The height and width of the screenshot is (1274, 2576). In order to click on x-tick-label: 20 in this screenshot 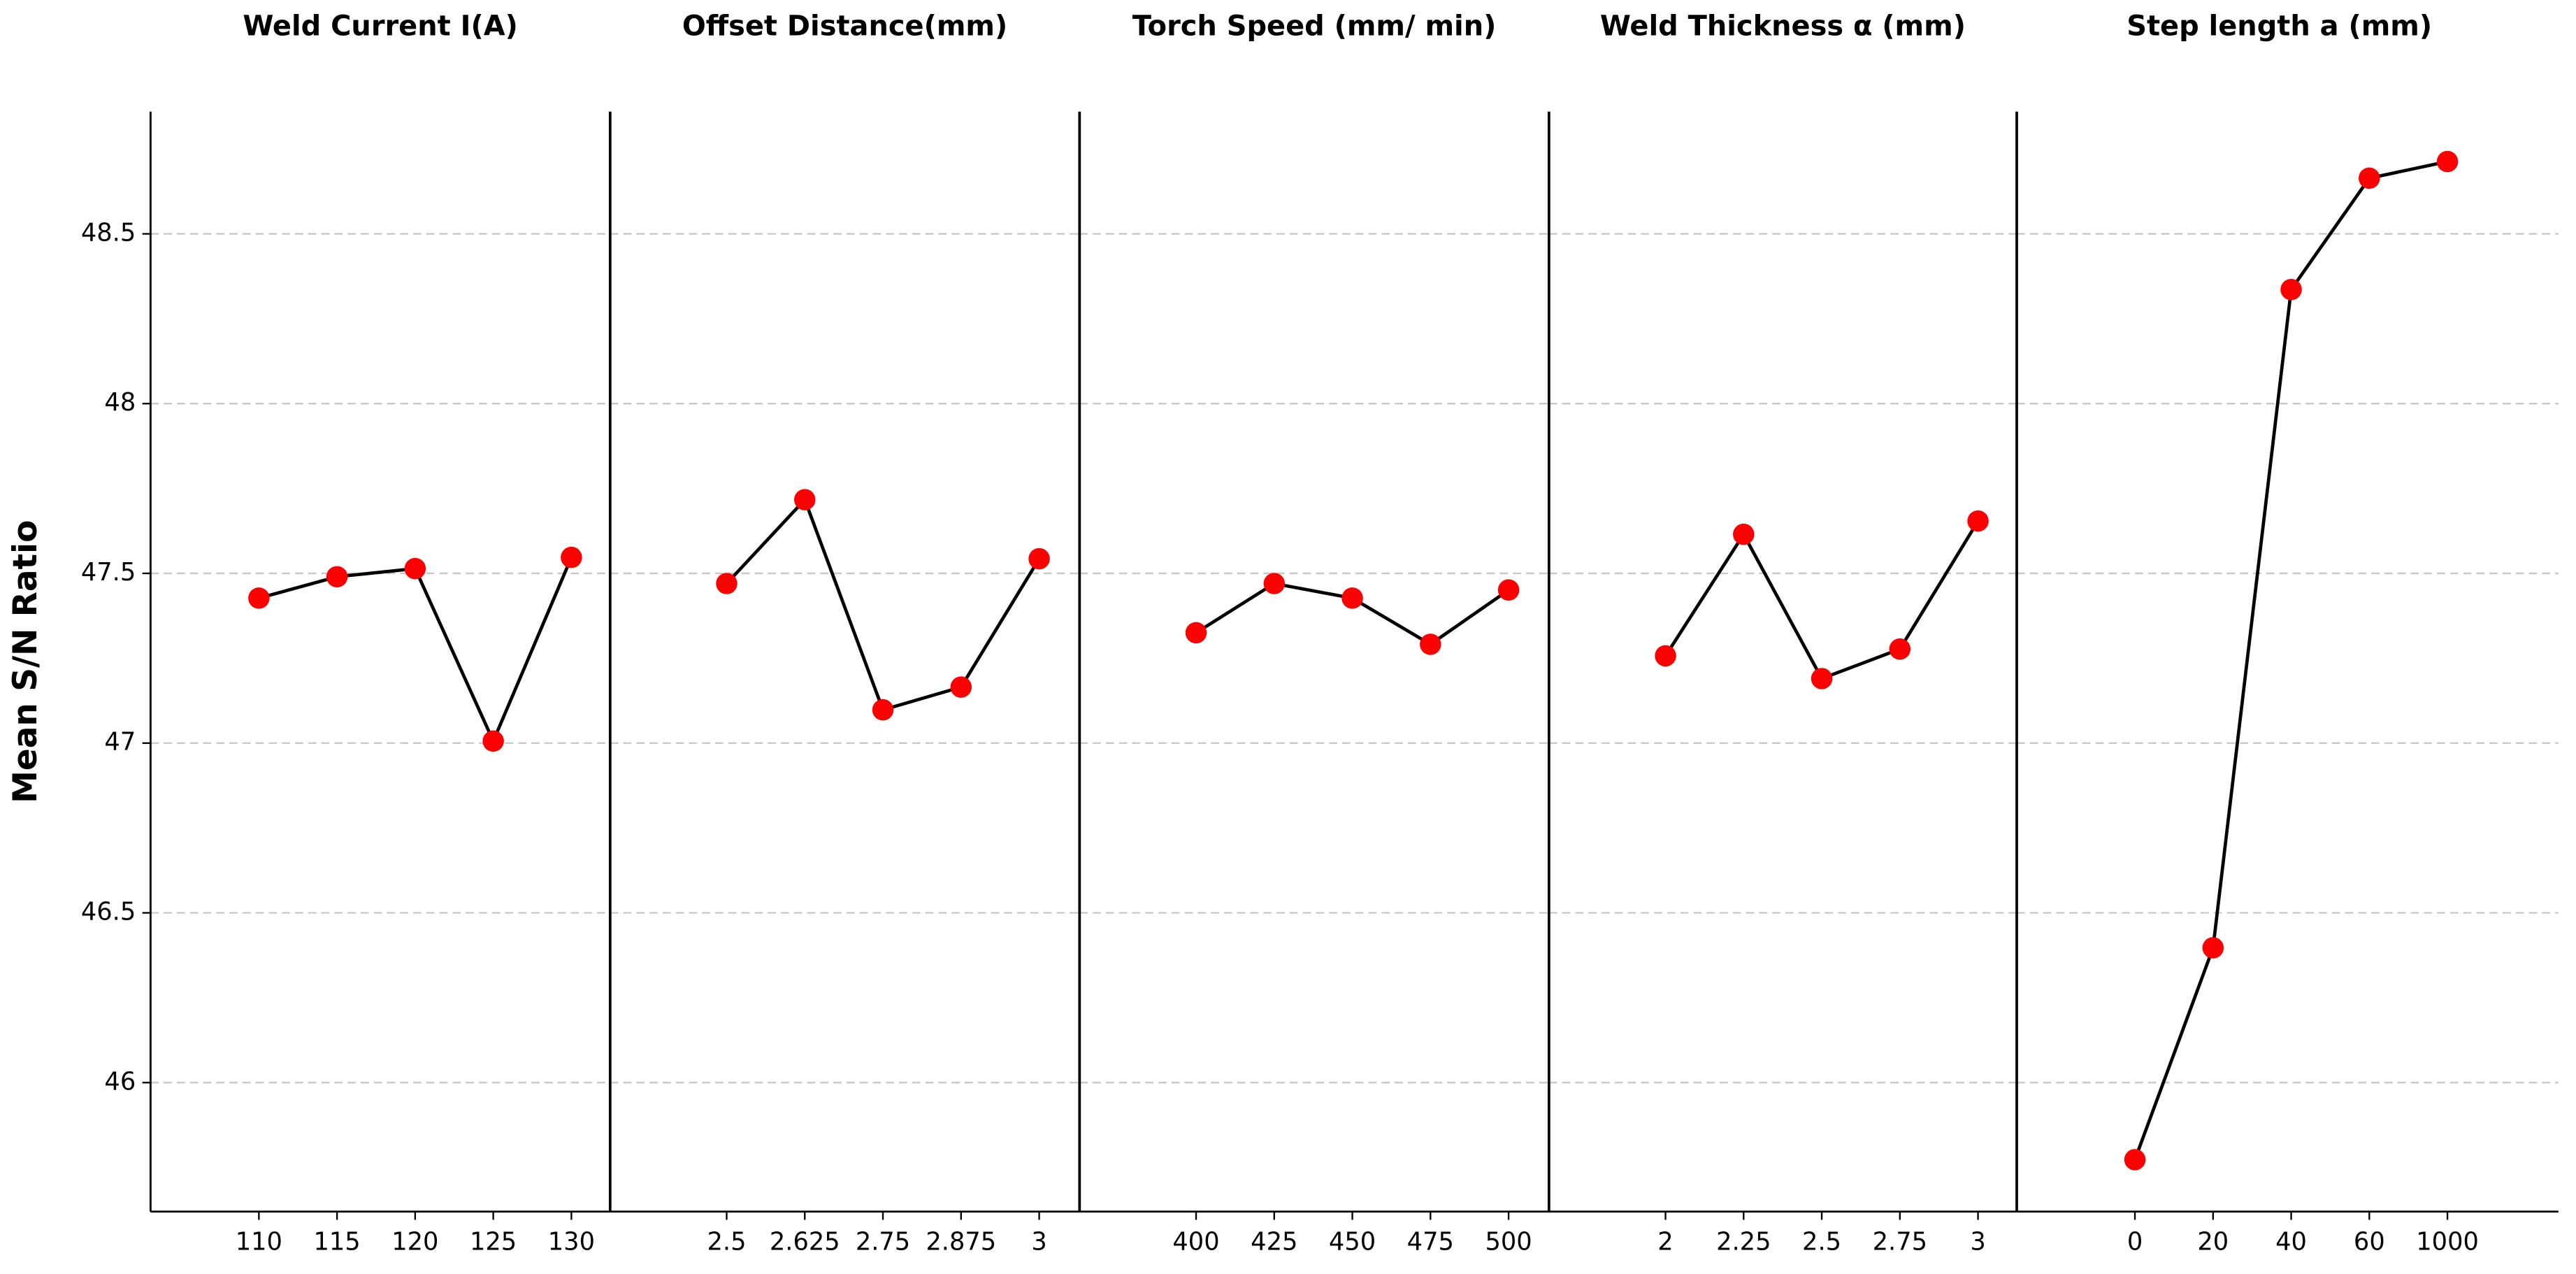, I will do `click(2213, 1241)`.